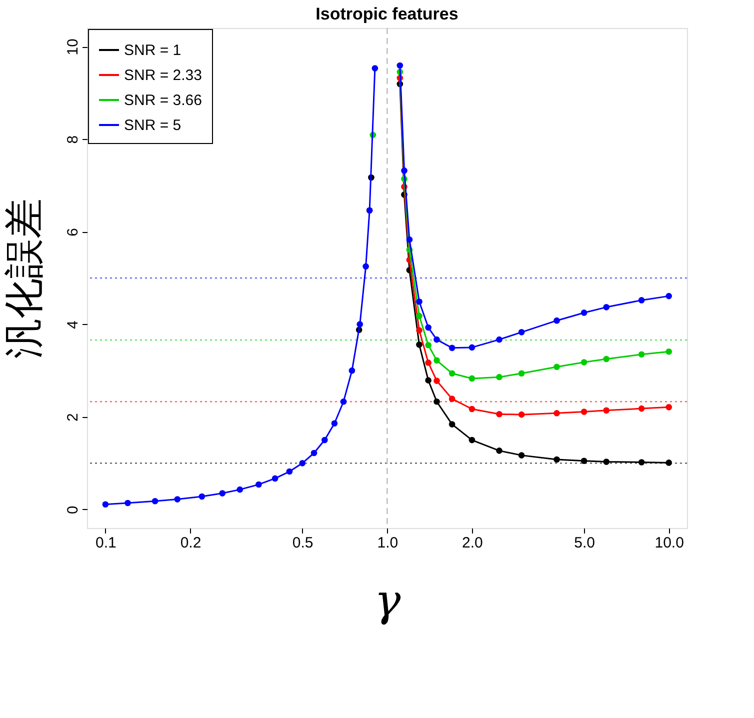  Describe the element at coordinates (669, 543) in the screenshot. I see `x-tick-label: 10.0` at that location.